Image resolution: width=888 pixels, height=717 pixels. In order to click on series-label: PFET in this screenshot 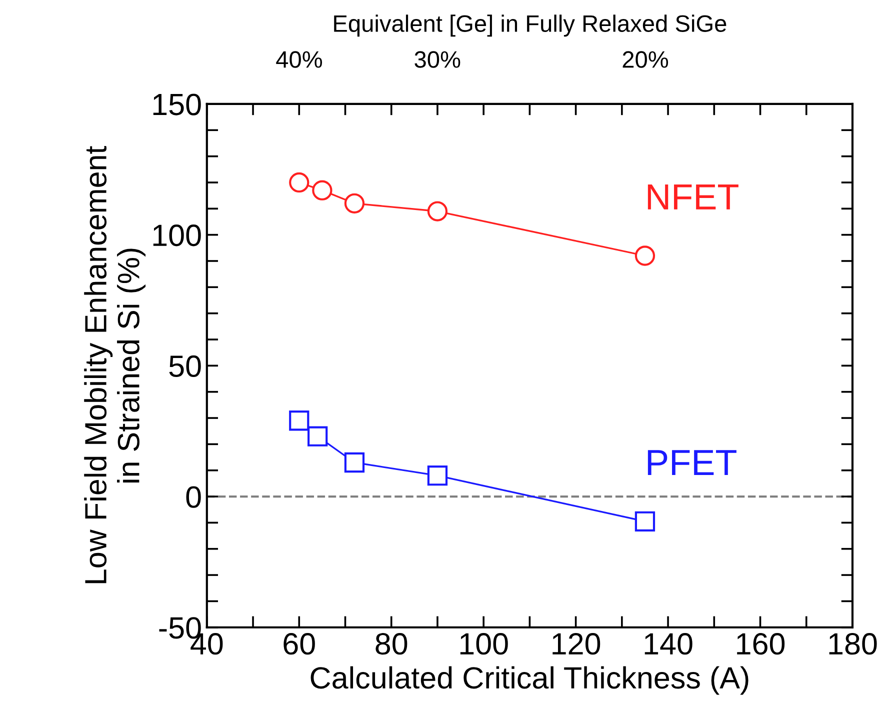, I will do `click(692, 463)`.